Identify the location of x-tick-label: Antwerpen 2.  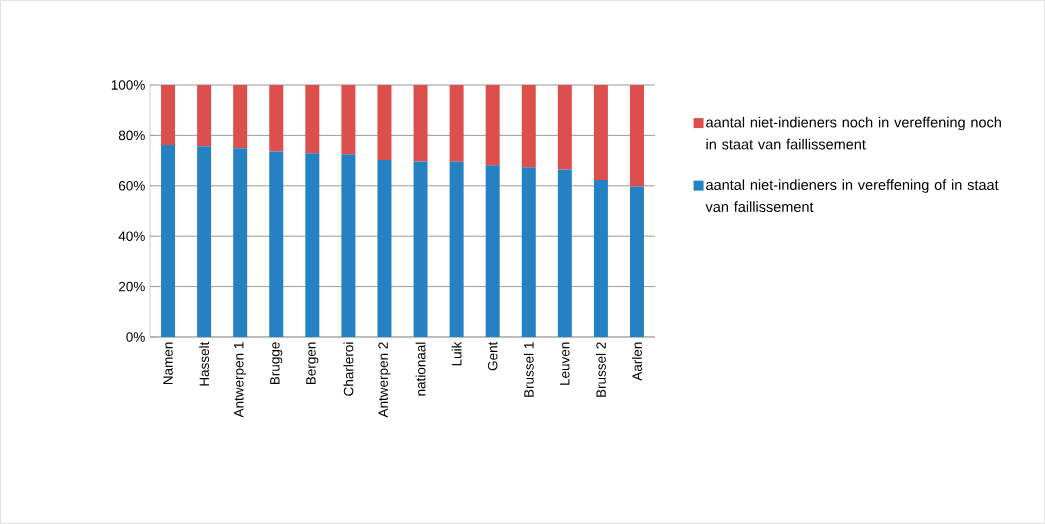
(384, 380).